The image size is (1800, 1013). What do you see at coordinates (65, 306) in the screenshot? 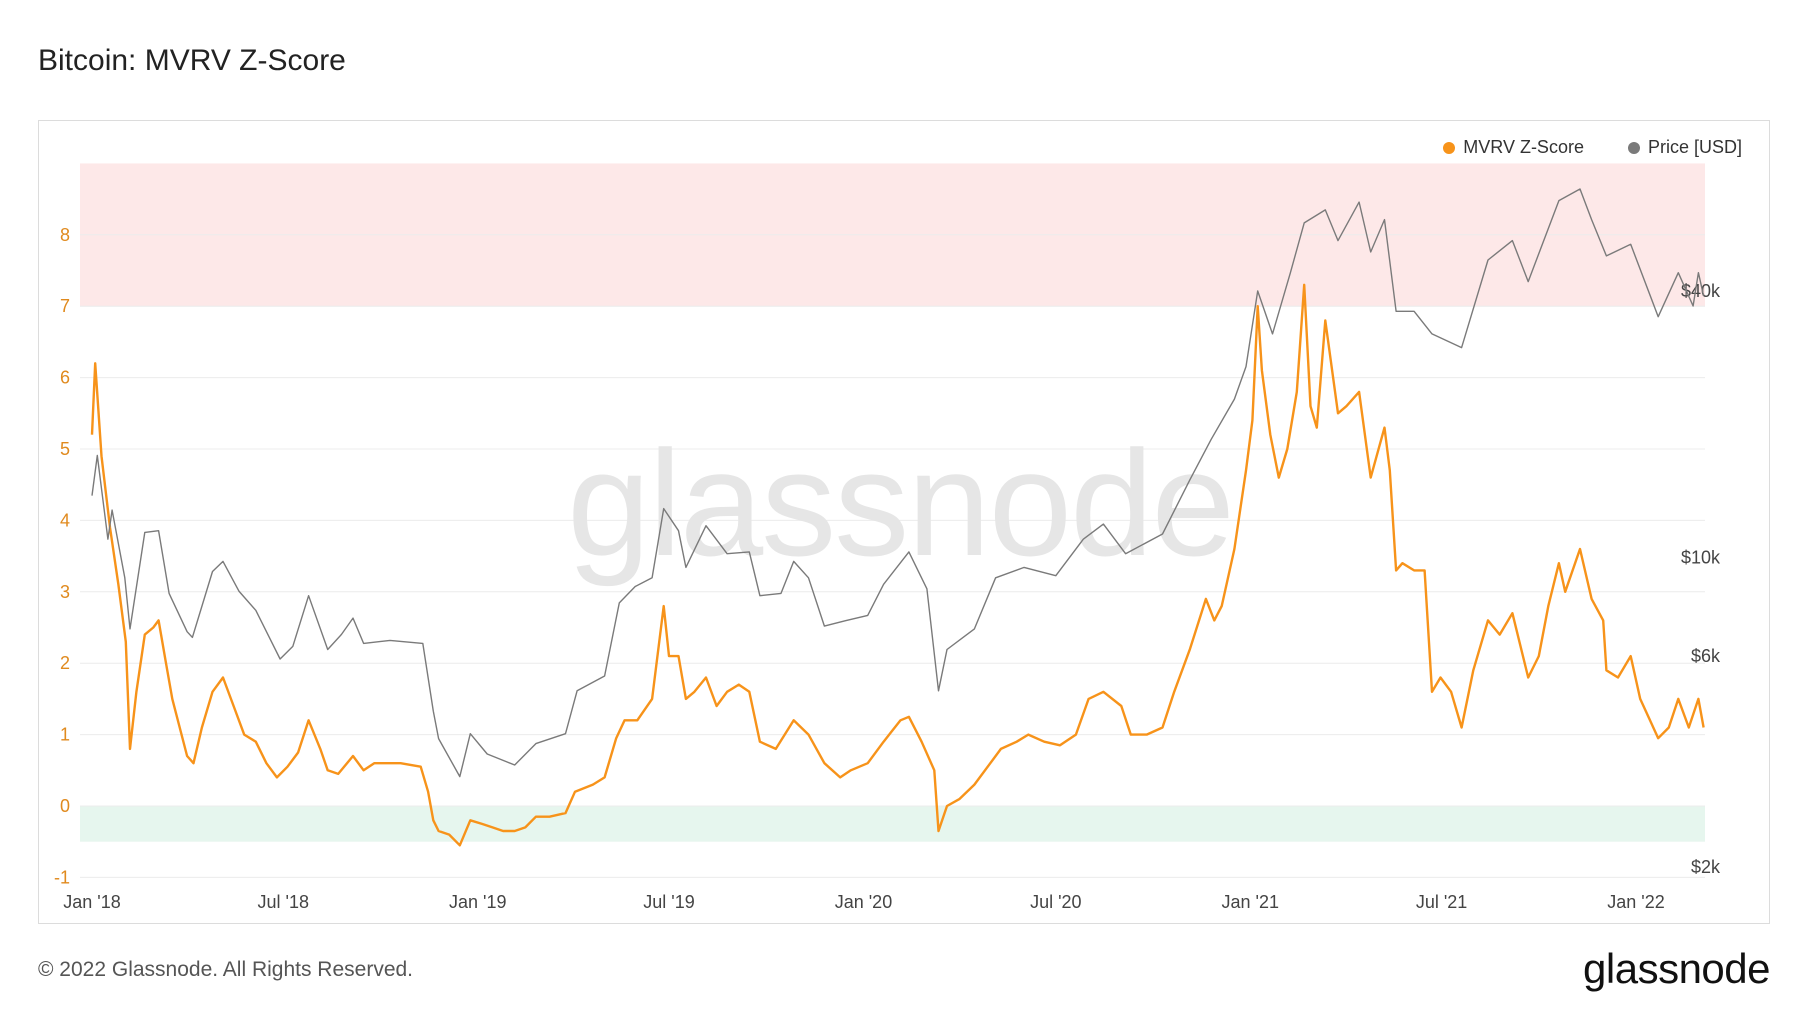
I see `y-left-tick-label: 7` at bounding box center [65, 306].